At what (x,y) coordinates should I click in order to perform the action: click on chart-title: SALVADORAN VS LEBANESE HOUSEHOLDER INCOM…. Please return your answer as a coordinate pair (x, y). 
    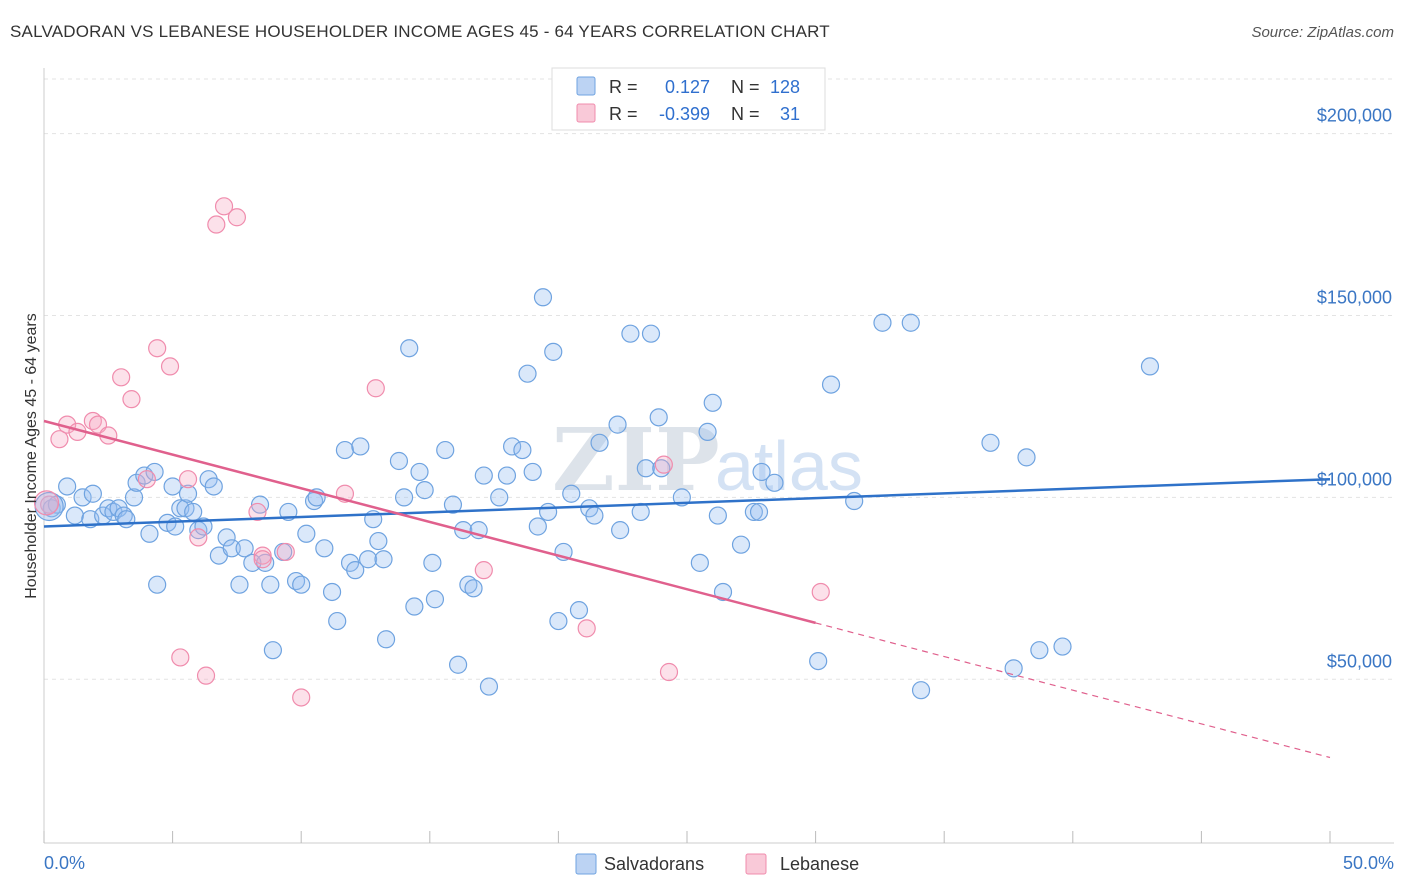
    Looking at the image, I should click on (420, 31).